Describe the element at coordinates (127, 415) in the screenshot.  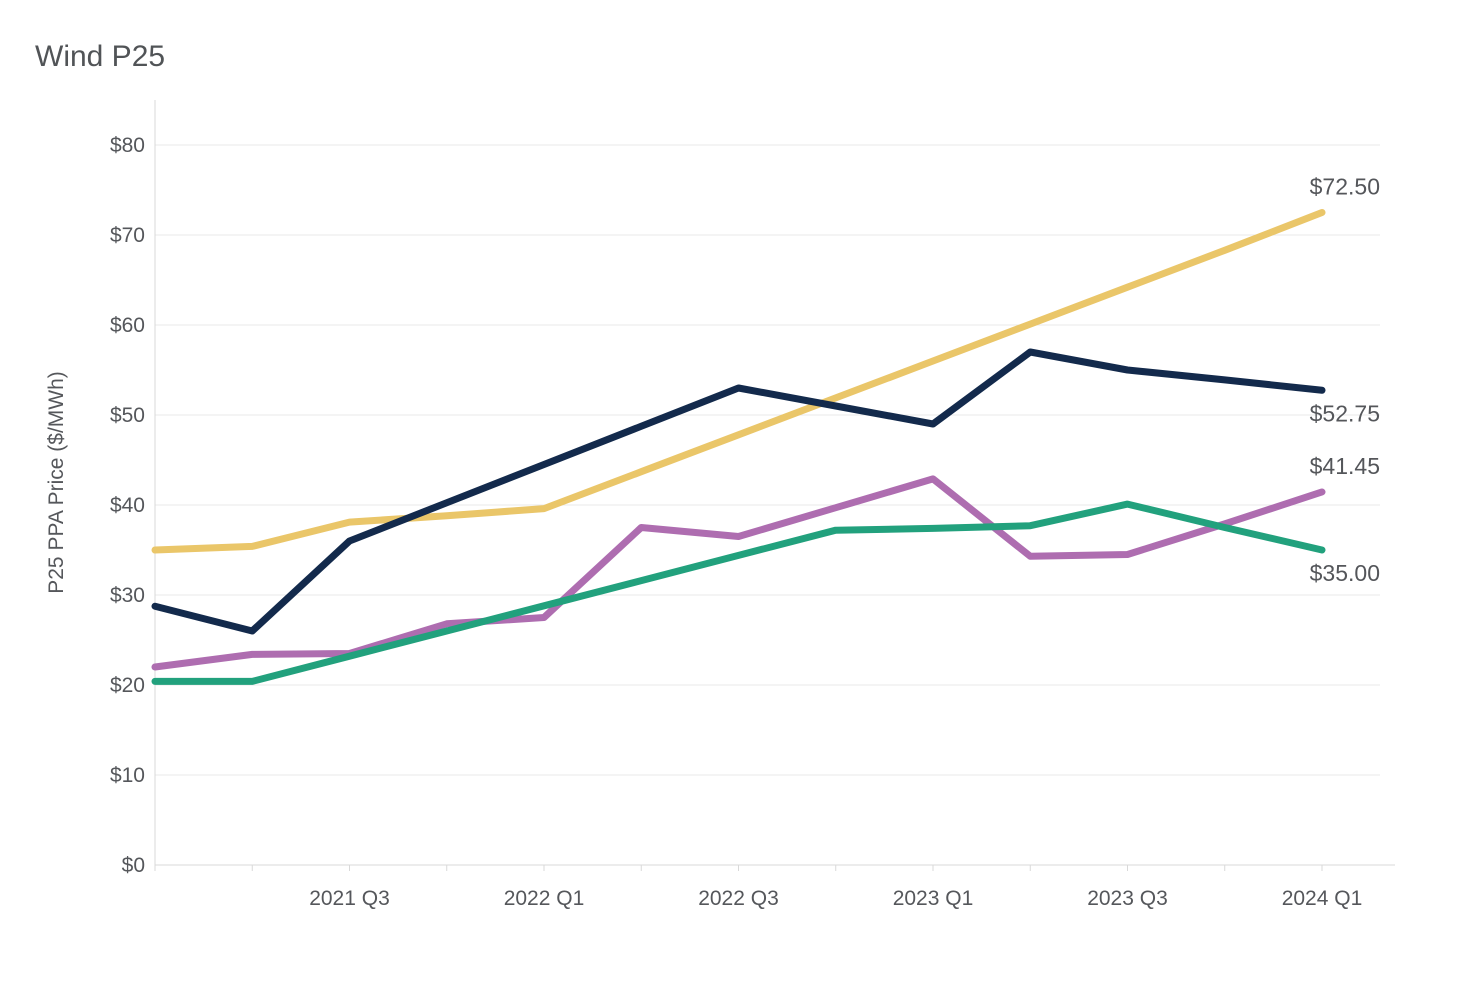
I see `y-tick-label: $50` at that location.